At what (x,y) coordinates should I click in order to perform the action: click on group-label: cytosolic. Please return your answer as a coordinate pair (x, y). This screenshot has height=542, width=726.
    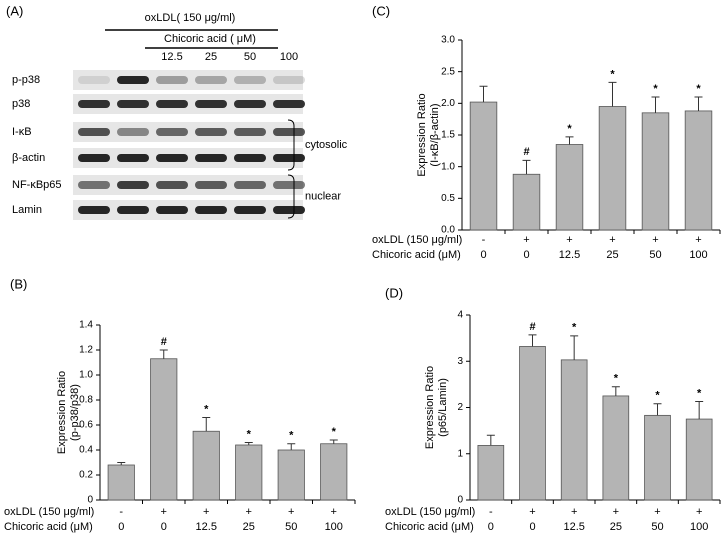
    Looking at the image, I should click on (326, 145).